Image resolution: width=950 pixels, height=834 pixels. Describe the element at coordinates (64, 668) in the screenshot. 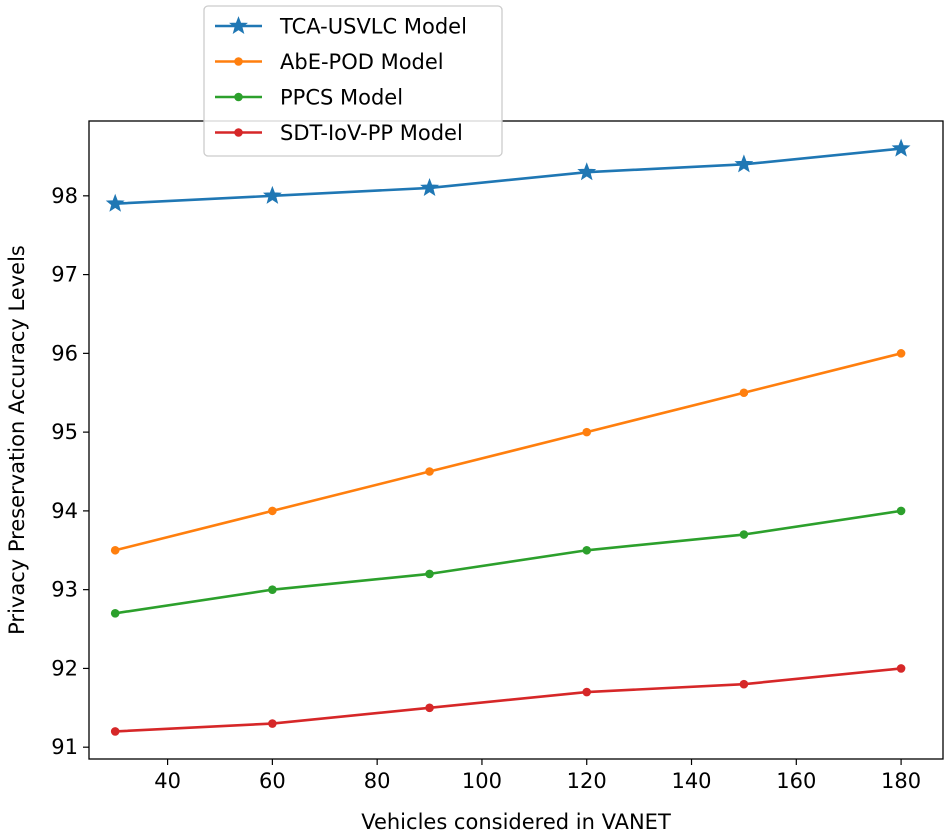

I see `y-tick-label: 92` at that location.